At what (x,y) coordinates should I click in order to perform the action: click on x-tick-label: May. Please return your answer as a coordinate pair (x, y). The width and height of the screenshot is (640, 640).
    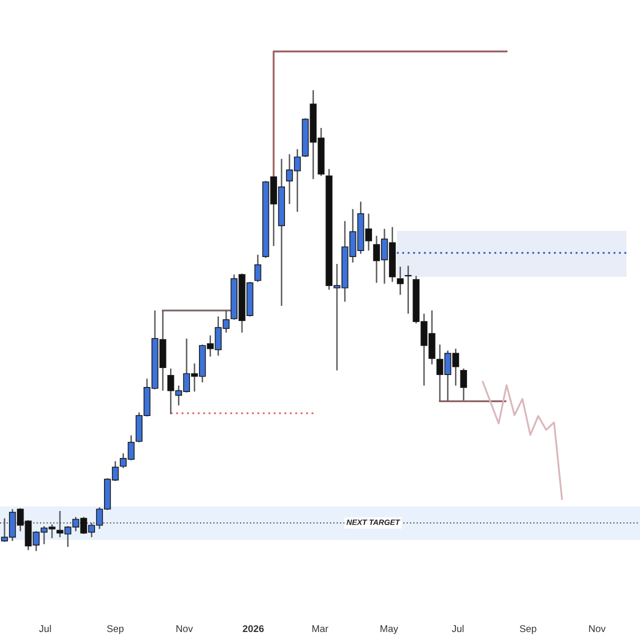
    Looking at the image, I should click on (389, 629).